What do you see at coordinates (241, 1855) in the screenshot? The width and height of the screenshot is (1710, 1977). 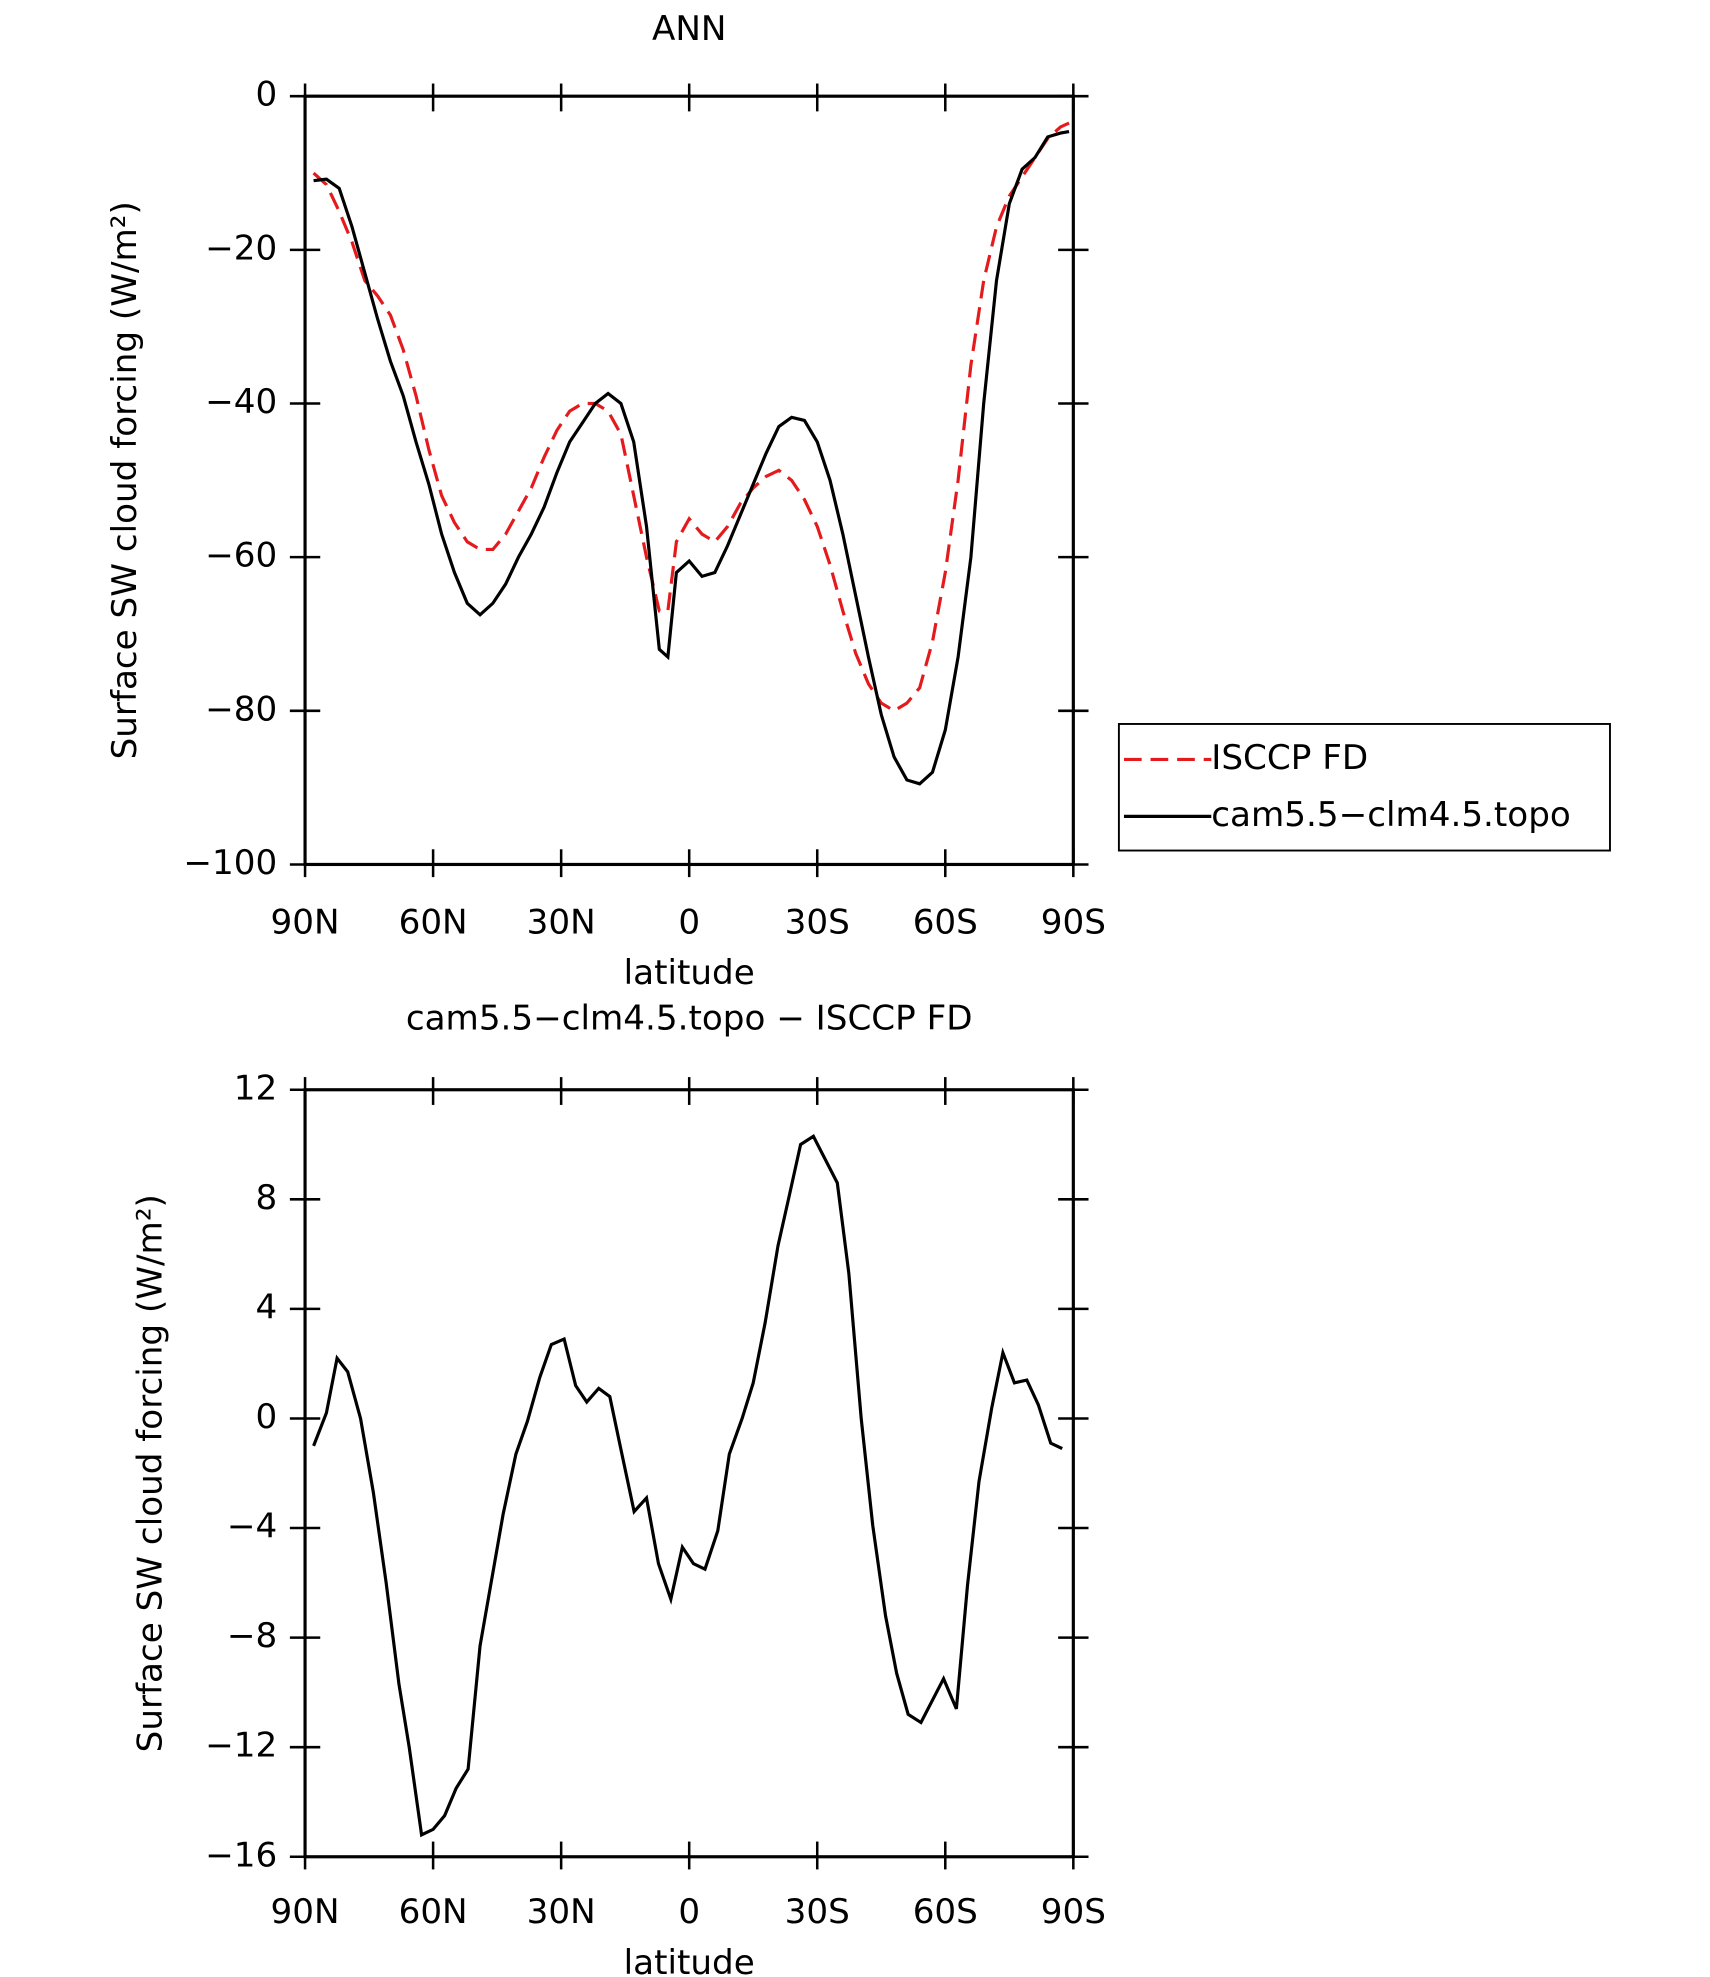 I see `y-tick-label: −16` at bounding box center [241, 1855].